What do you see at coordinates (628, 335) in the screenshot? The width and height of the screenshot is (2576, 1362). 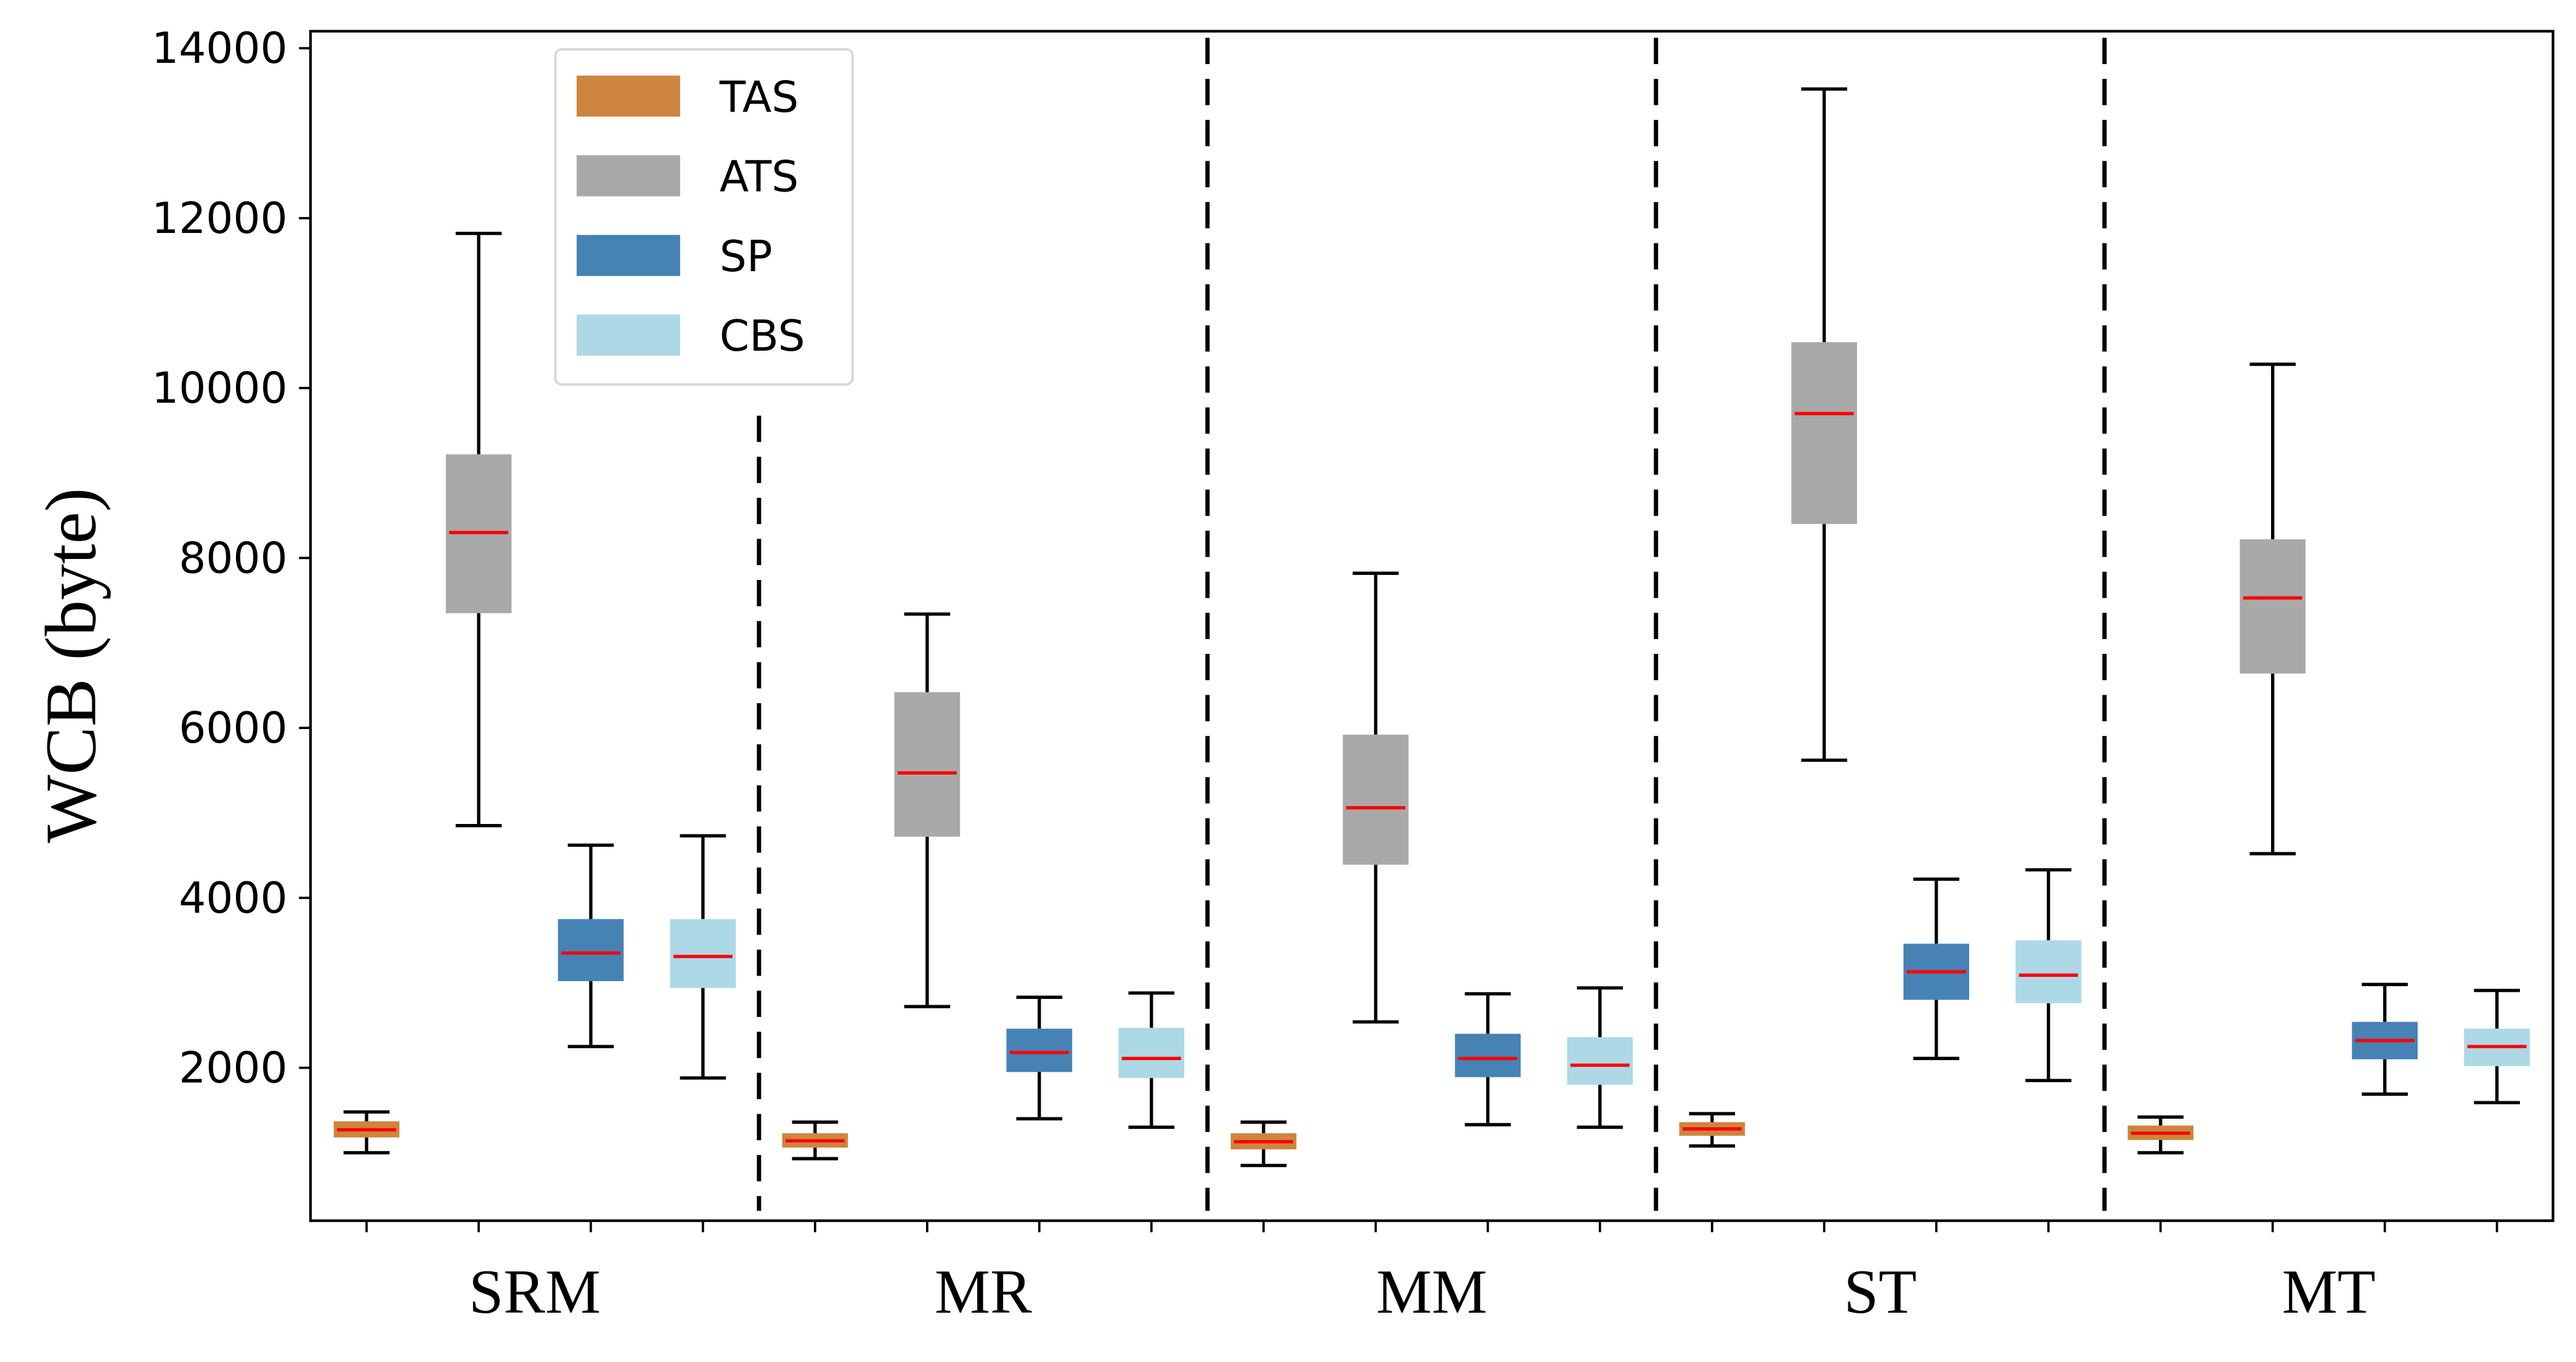 I see `legend-swatch-cbs` at bounding box center [628, 335].